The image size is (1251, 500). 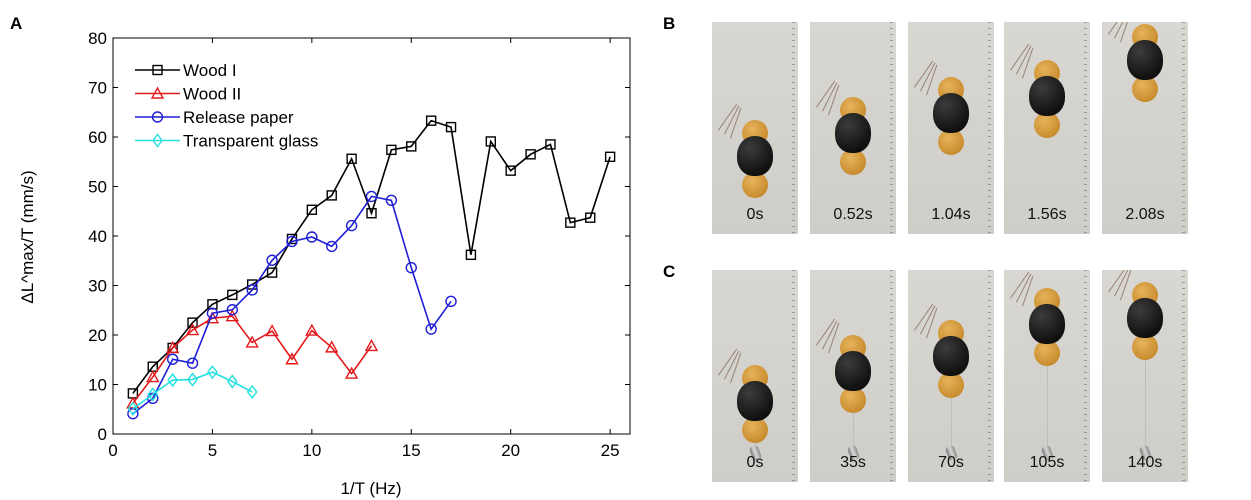 I want to click on x-tick-label: 0, so click(x=112, y=450).